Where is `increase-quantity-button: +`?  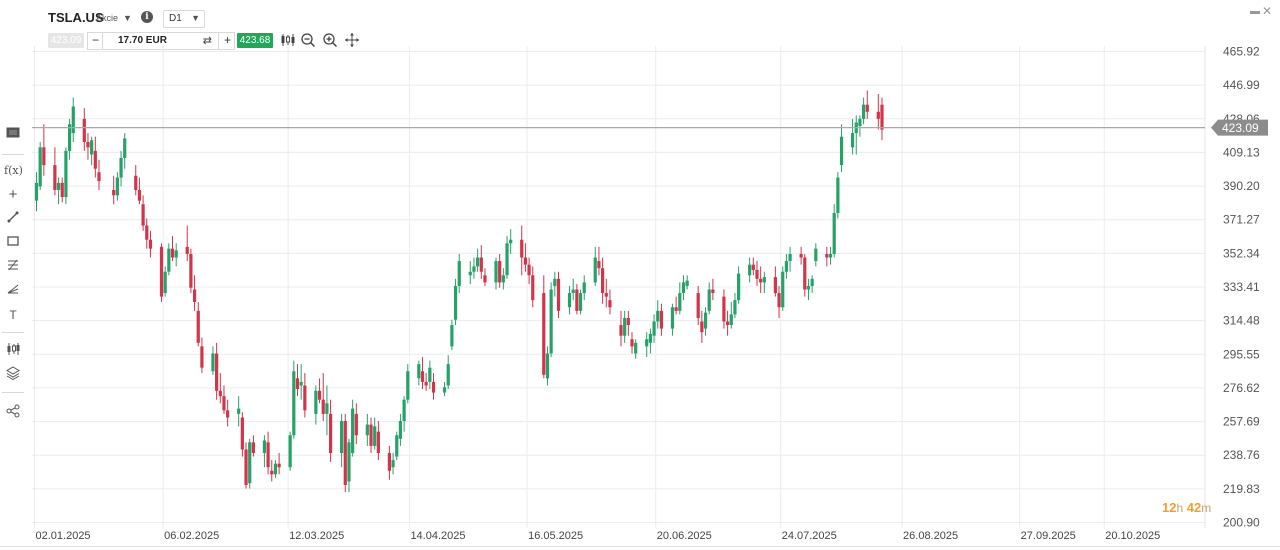
increase-quantity-button: + is located at coordinates (227, 40).